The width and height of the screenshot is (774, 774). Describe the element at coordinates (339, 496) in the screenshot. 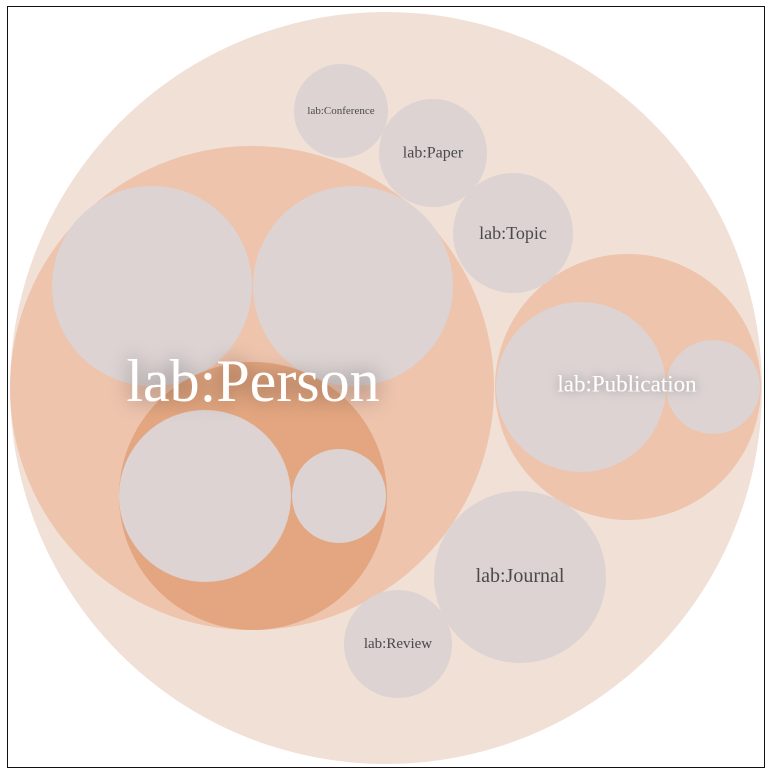

I see `person-subgroup-leaf-small` at that location.